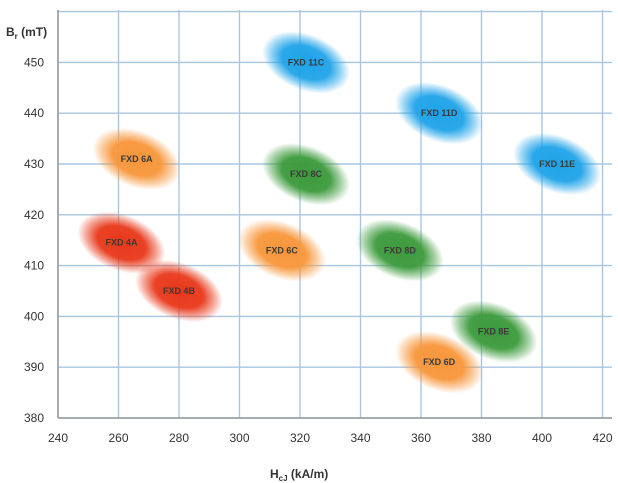 The height and width of the screenshot is (483, 618). I want to click on y-tick-label: 400, so click(34, 316).